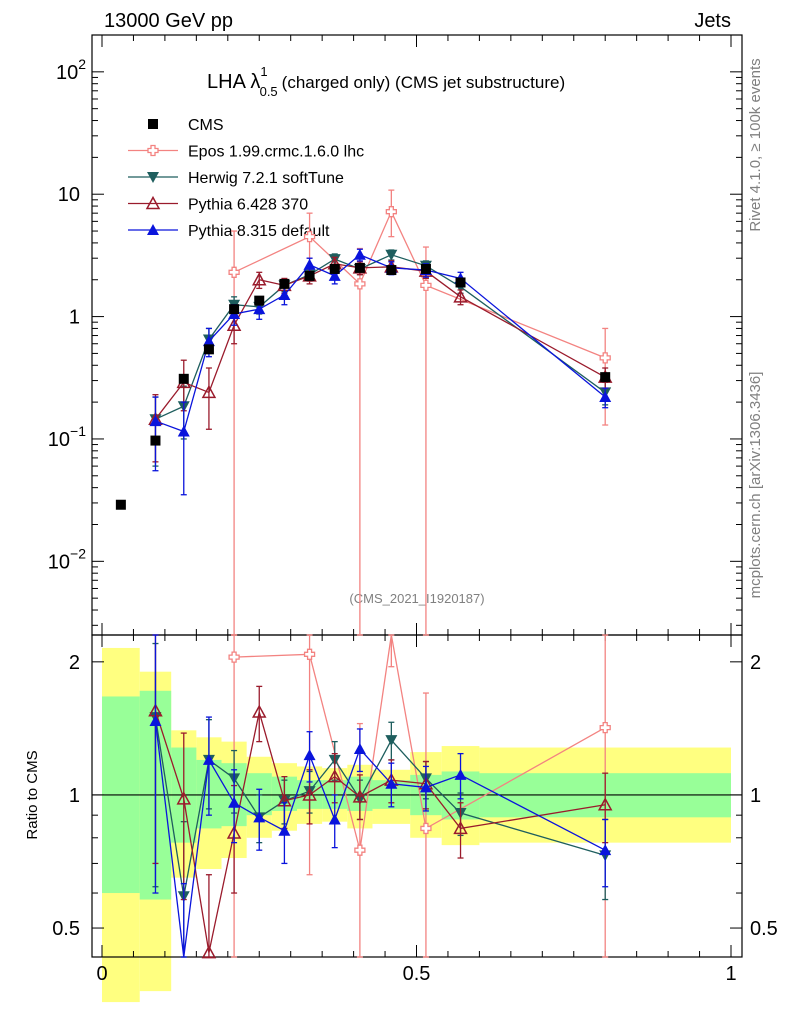 This screenshot has height=1024, width=786. I want to click on ratio-y-tick-label-right: 2, so click(755, 663).